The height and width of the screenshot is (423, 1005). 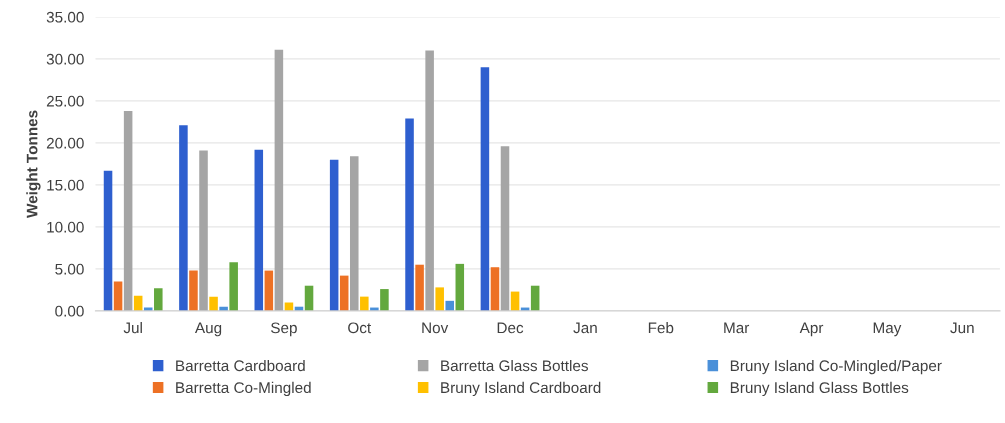 I want to click on x-tick-label: Sep, so click(x=284, y=329).